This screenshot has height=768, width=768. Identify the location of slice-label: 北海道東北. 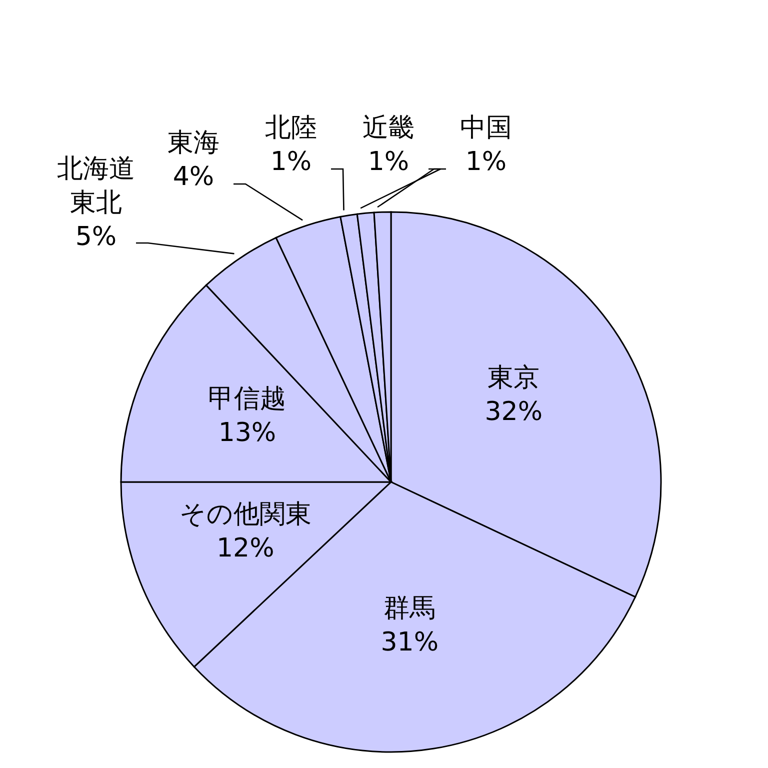
(96, 186).